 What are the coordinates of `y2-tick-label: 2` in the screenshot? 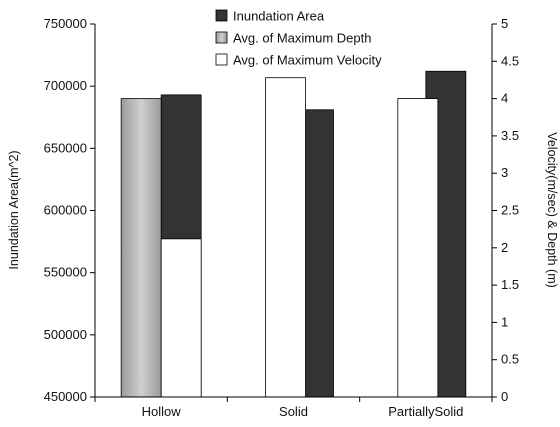 It's located at (504, 247).